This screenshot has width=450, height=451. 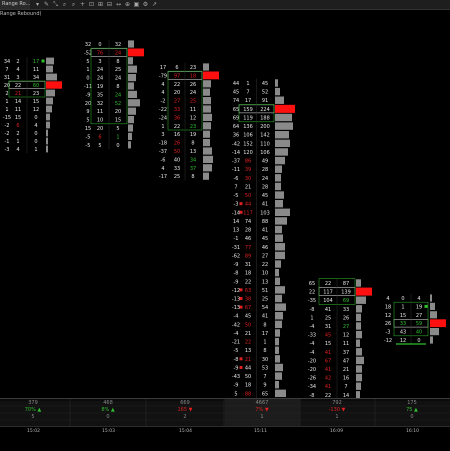 What do you see at coordinates (87, 112) in the screenshot?
I see `delta-value: 9` at bounding box center [87, 112].